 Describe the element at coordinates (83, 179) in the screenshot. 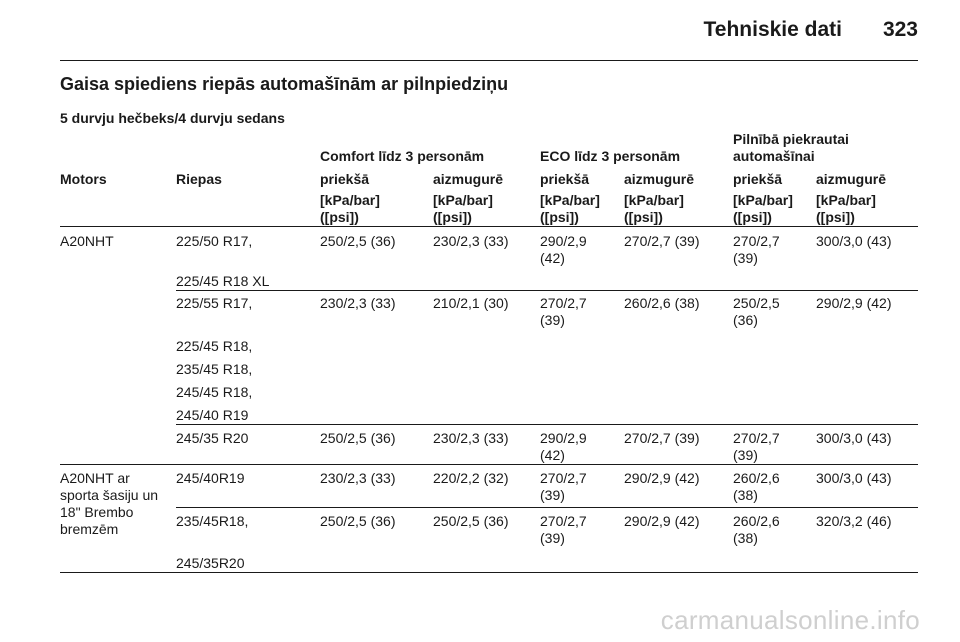

I see `column-header: Motors` at that location.